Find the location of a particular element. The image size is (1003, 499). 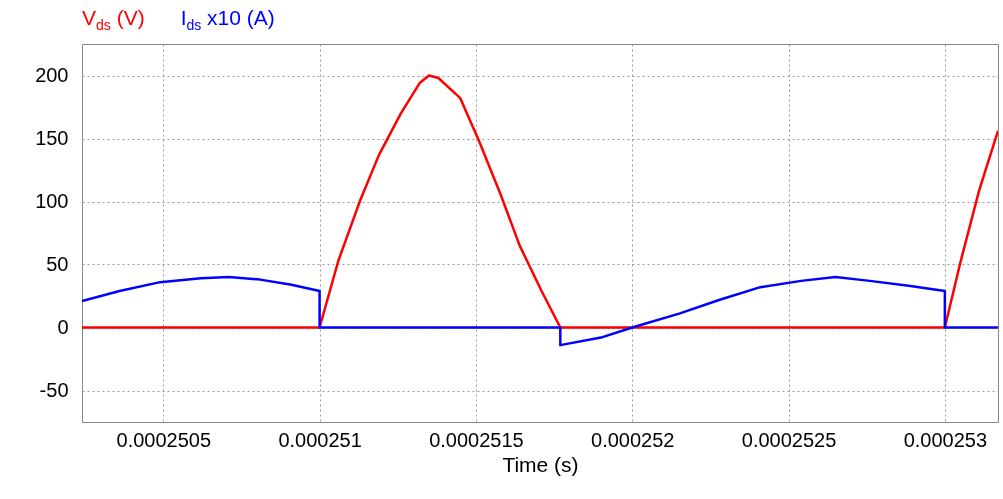

x-tick-label: 0.000251 is located at coordinates (320, 439).